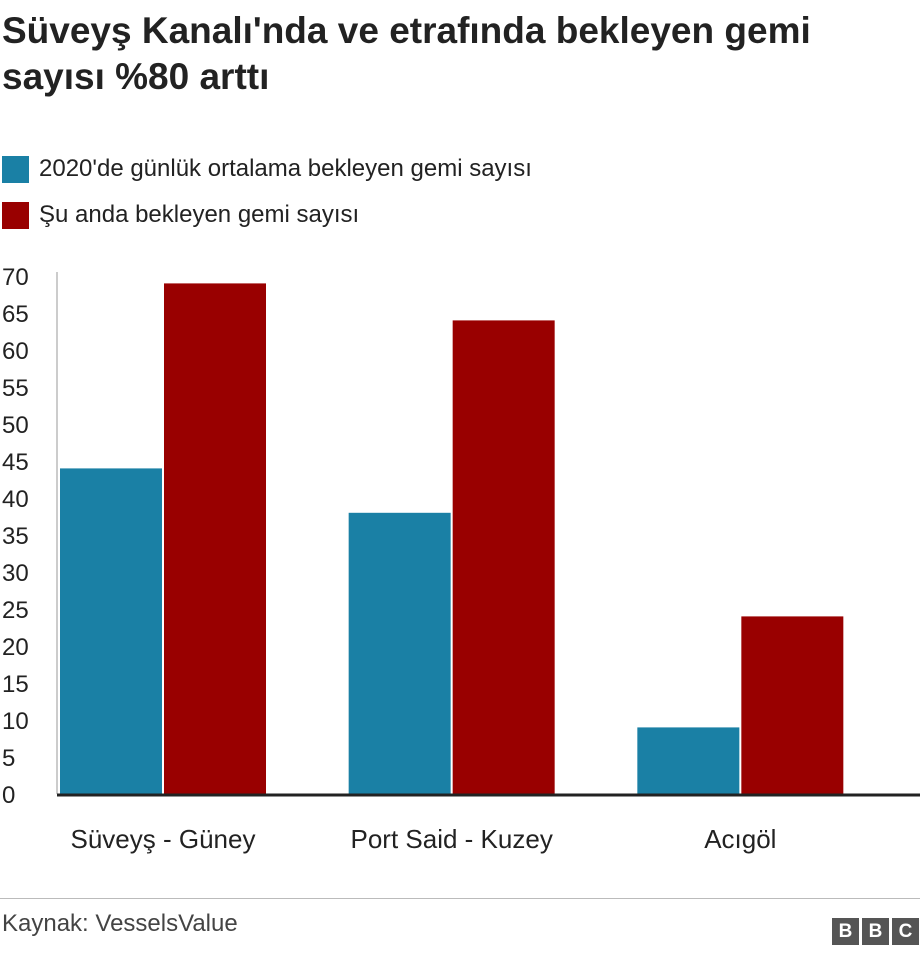 This screenshot has height=954, width=920. What do you see at coordinates (15, 536) in the screenshot?
I see `y-tick-label: 35` at bounding box center [15, 536].